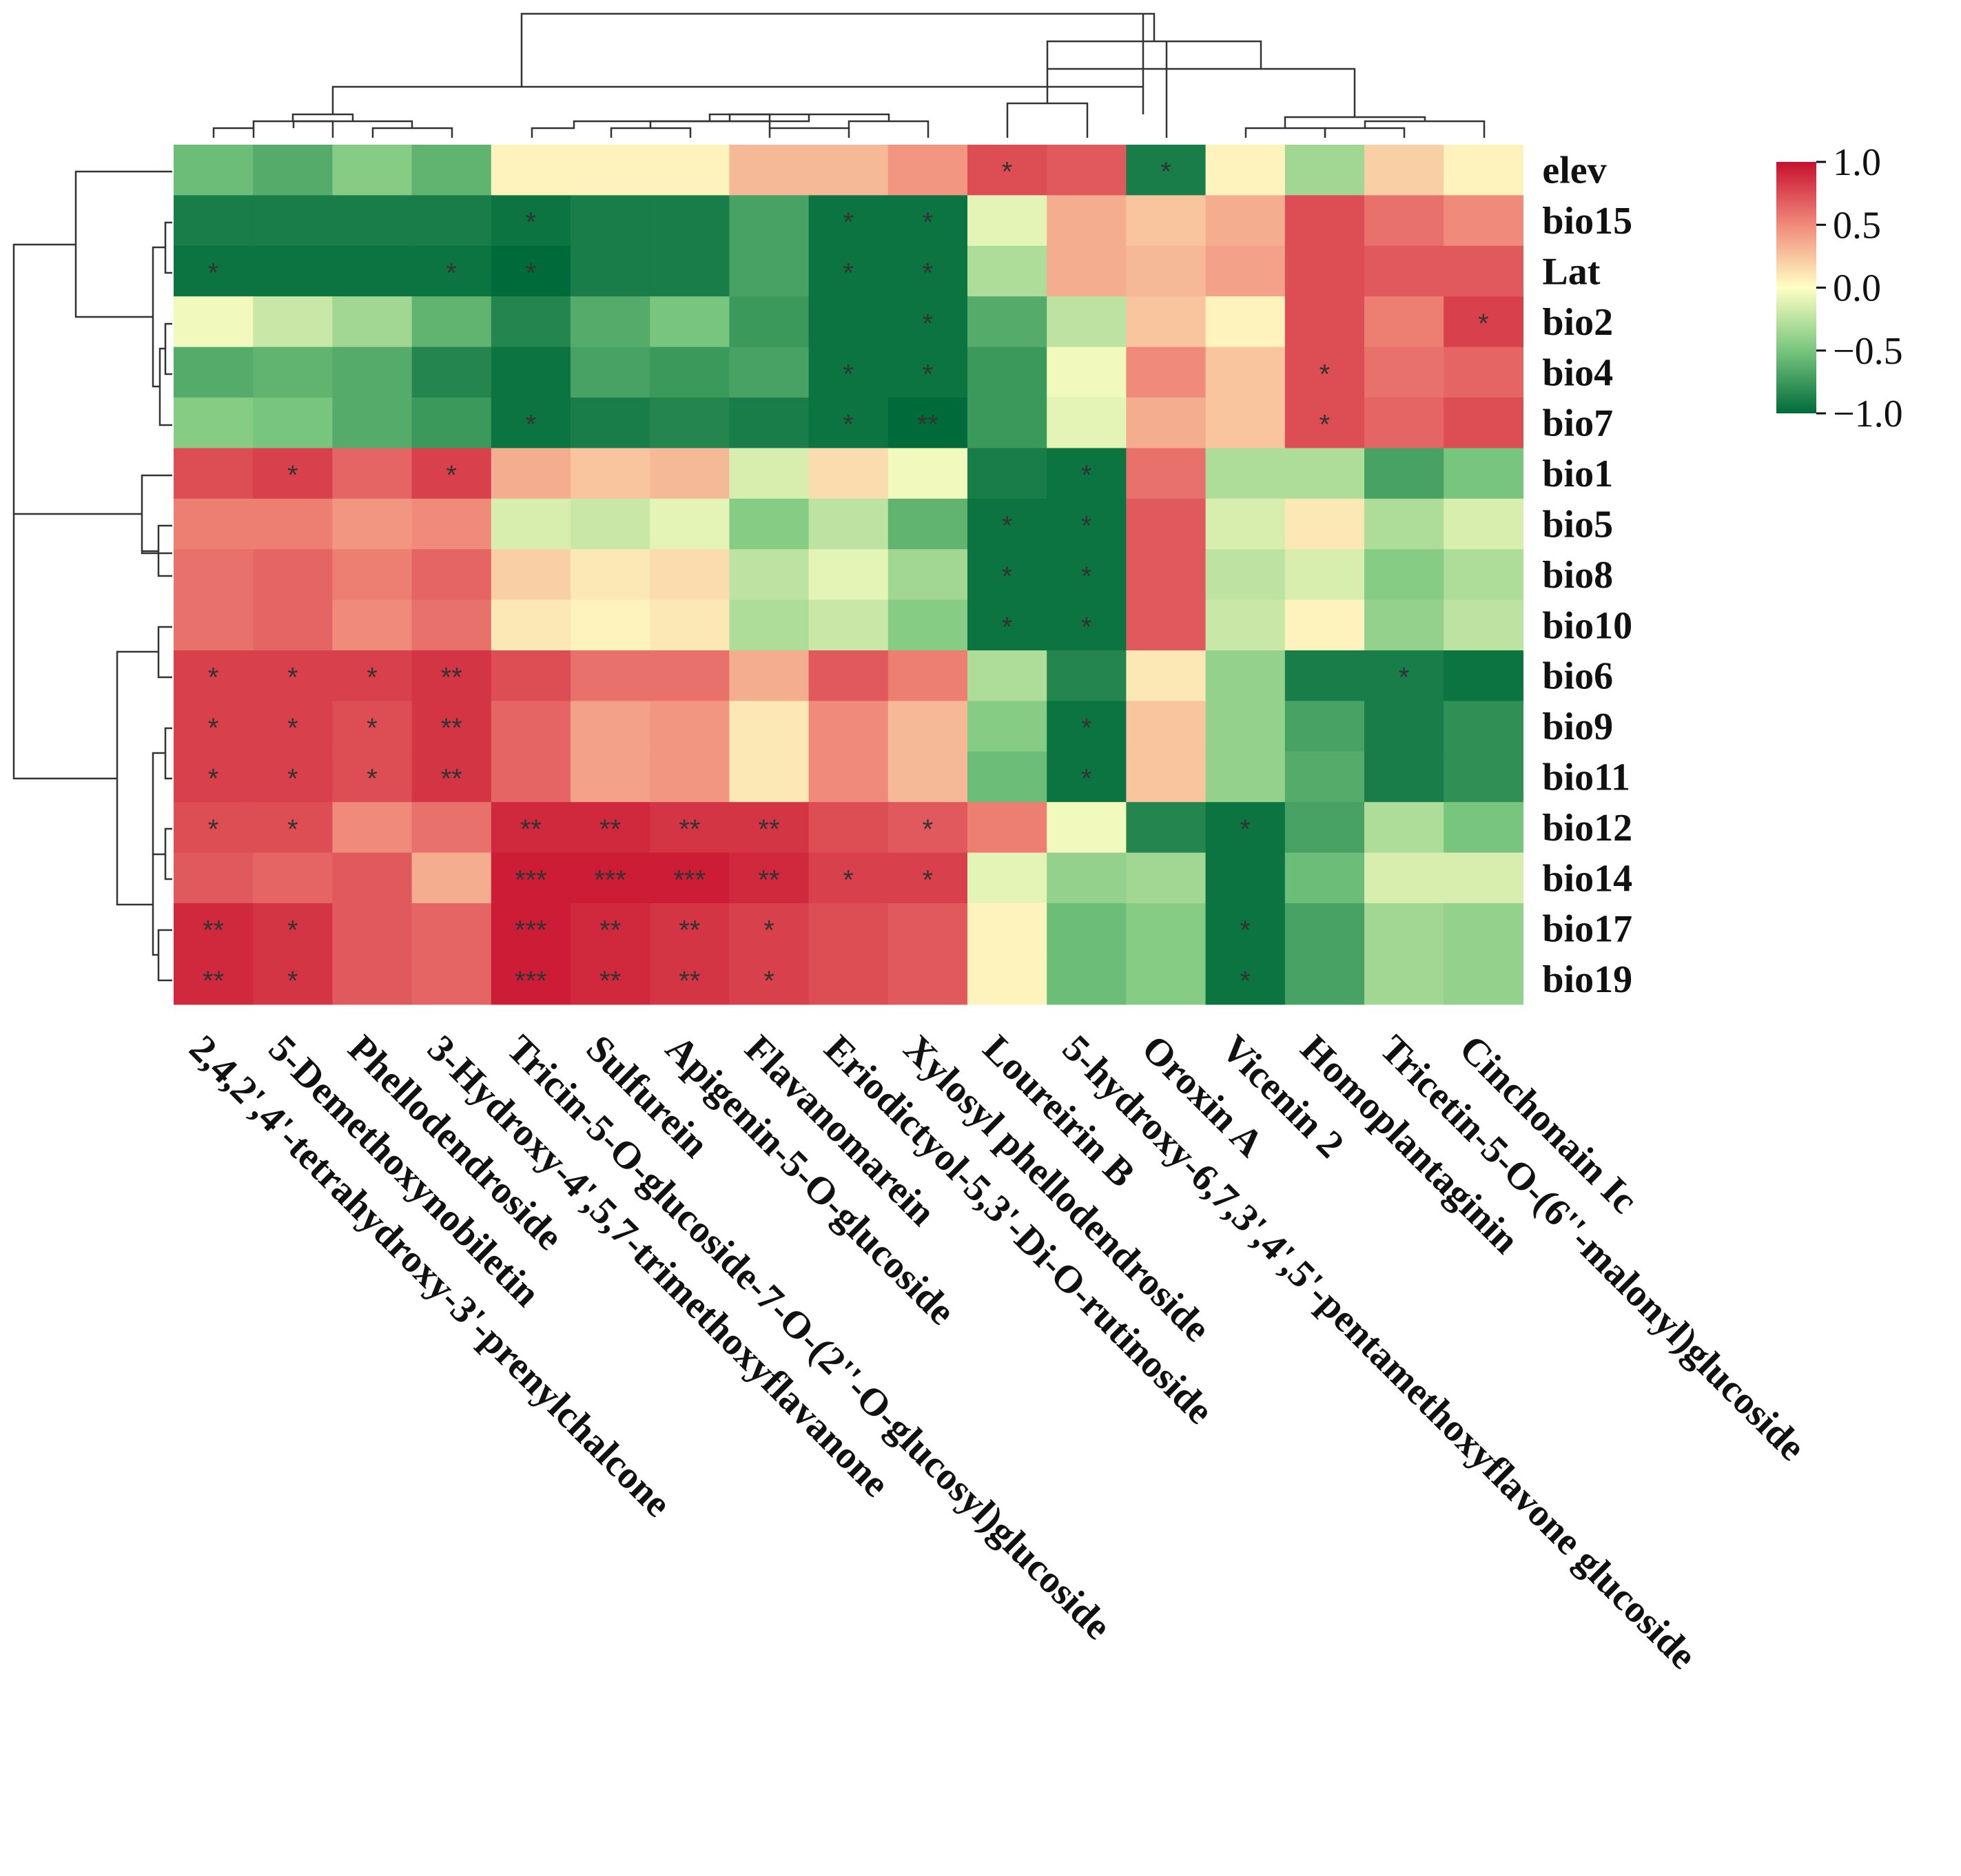  I want to click on row-label: bio11, so click(1586, 778).